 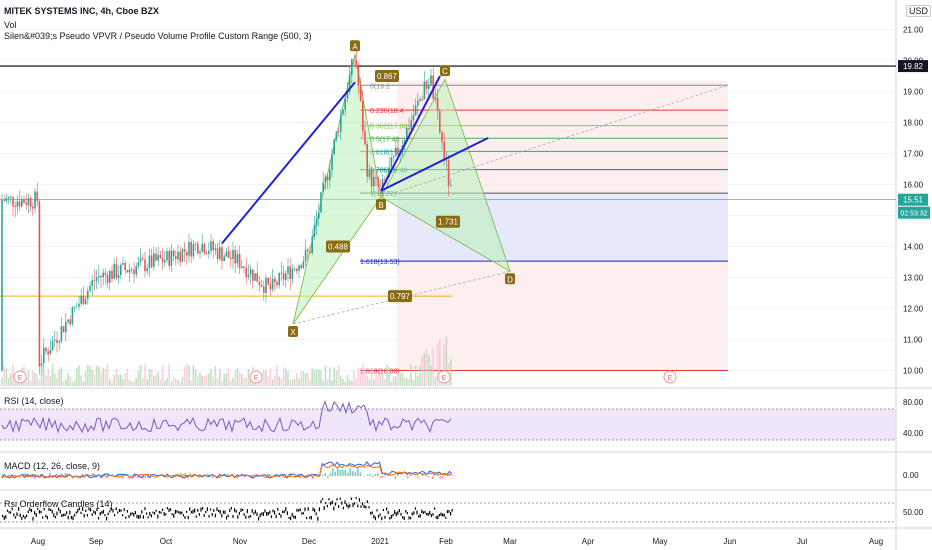 What do you see at coordinates (913, 200) in the screenshot?
I see `last-price-label: 15.51` at bounding box center [913, 200].